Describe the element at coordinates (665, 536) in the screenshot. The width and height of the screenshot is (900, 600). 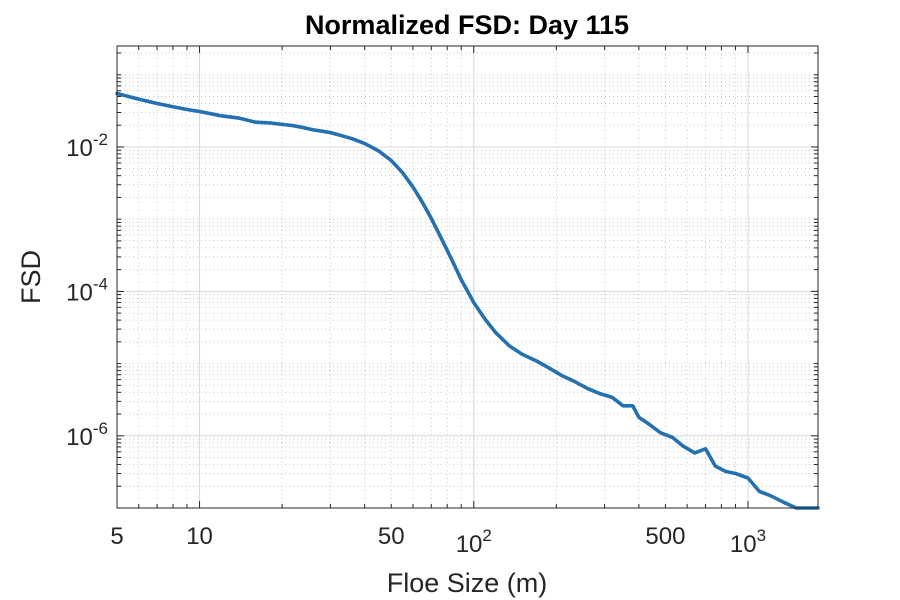
I see `x-tick-label: 500` at that location.